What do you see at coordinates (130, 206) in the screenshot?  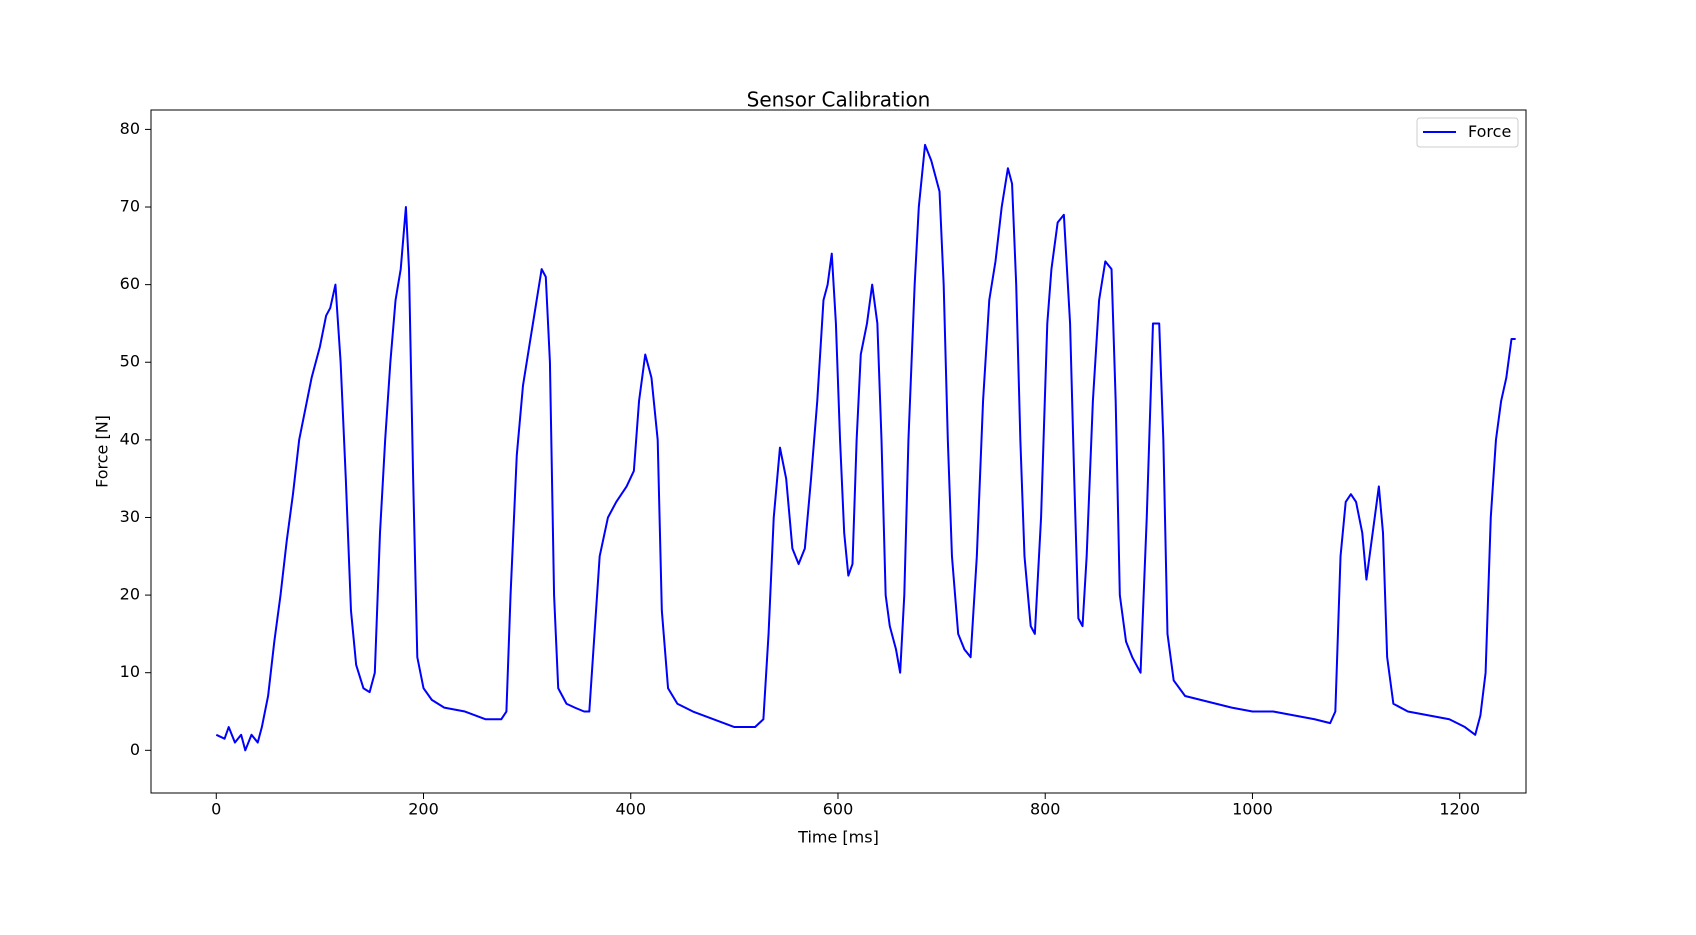 I see `y-tick-label: 70` at bounding box center [130, 206].